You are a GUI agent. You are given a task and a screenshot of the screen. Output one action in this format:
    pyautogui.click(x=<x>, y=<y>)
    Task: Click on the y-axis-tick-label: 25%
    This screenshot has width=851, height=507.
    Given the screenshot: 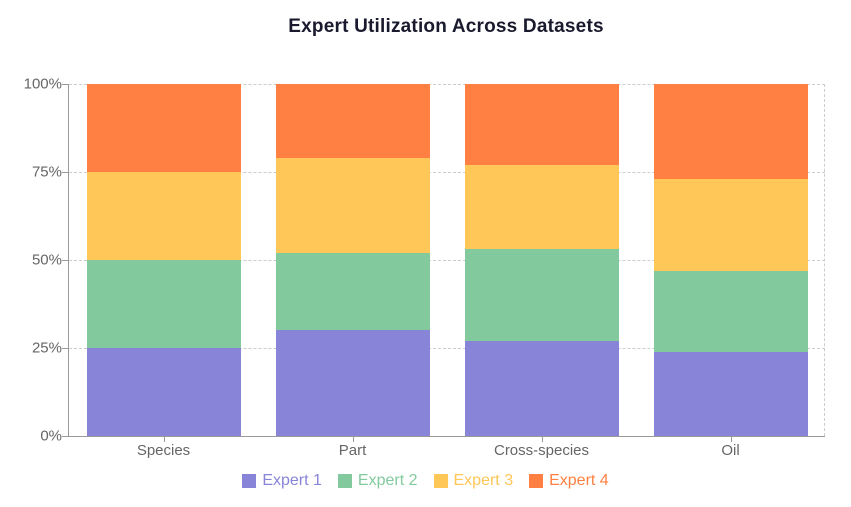 What is the action you would take?
    pyautogui.click(x=46, y=348)
    